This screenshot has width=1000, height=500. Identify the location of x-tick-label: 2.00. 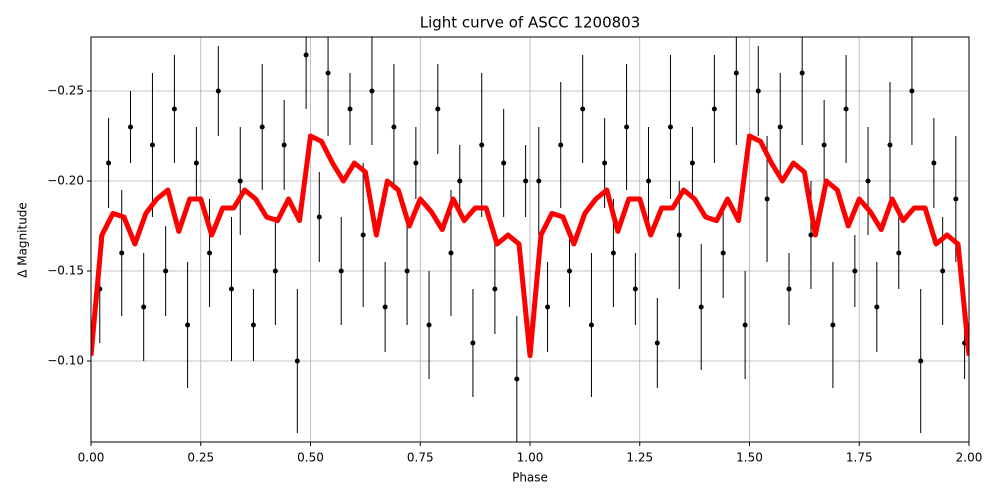
(969, 458).